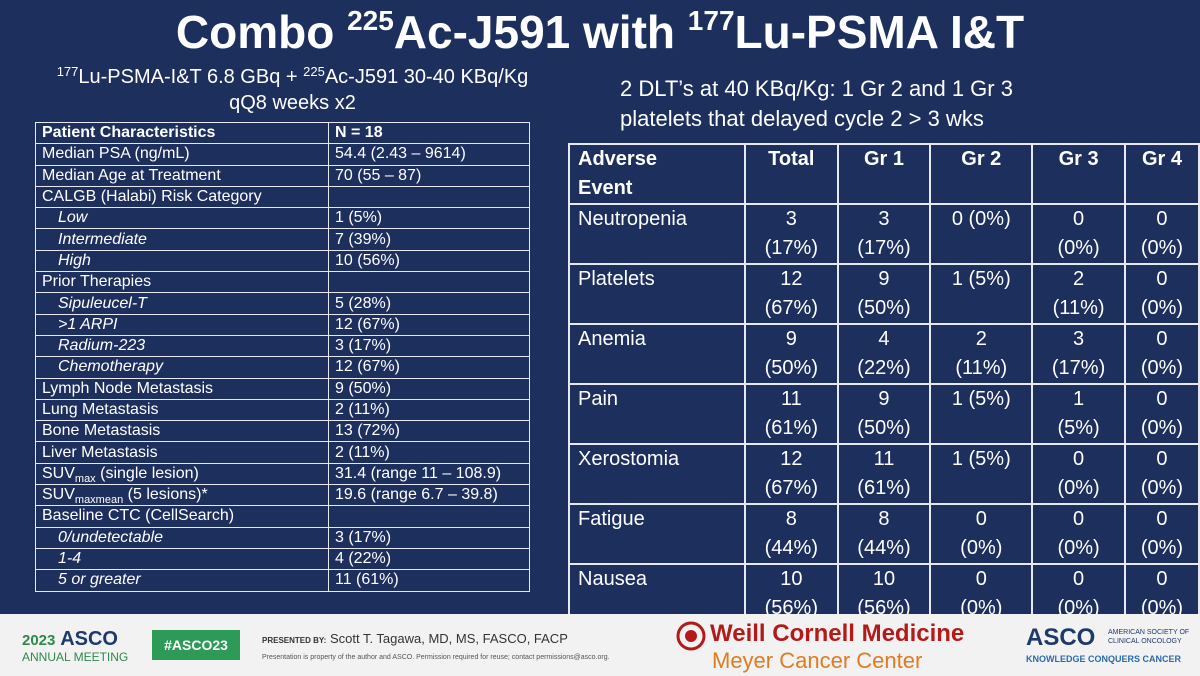 Image resolution: width=1200 pixels, height=676 pixels. What do you see at coordinates (429, 324) in the screenshot?
I see `value-cell: 12 (67%)` at bounding box center [429, 324].